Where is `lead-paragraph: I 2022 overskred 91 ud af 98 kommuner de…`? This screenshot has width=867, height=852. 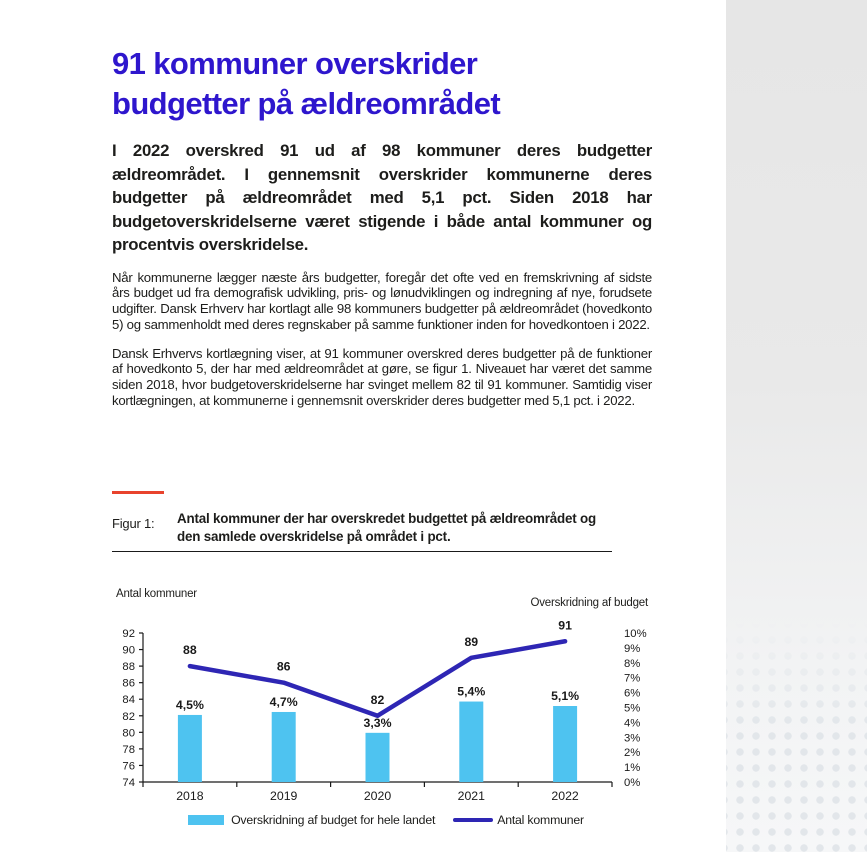
lead-paragraph: I 2022 overskred 91 ud af 98 kommuner de… is located at coordinates (382, 197).